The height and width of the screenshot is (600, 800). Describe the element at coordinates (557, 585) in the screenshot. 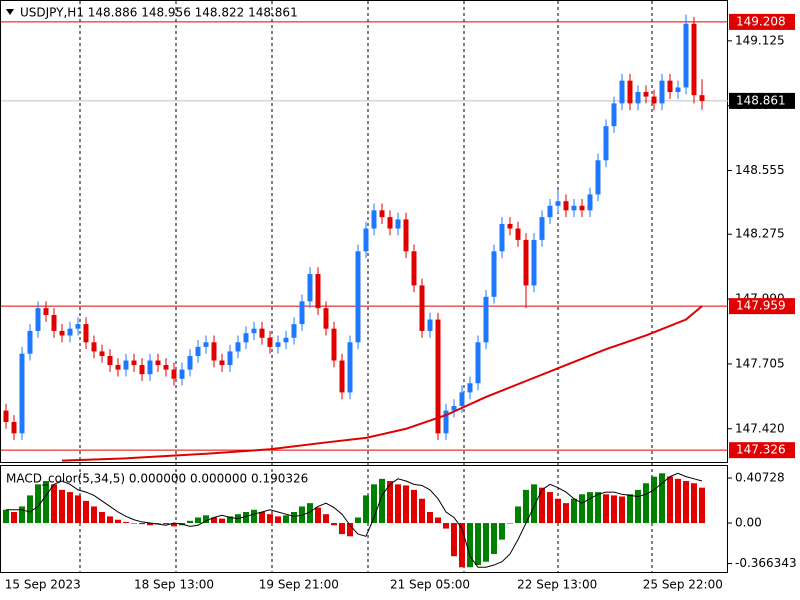

I see `x-tick-label: 22 Sep 13:00` at that location.